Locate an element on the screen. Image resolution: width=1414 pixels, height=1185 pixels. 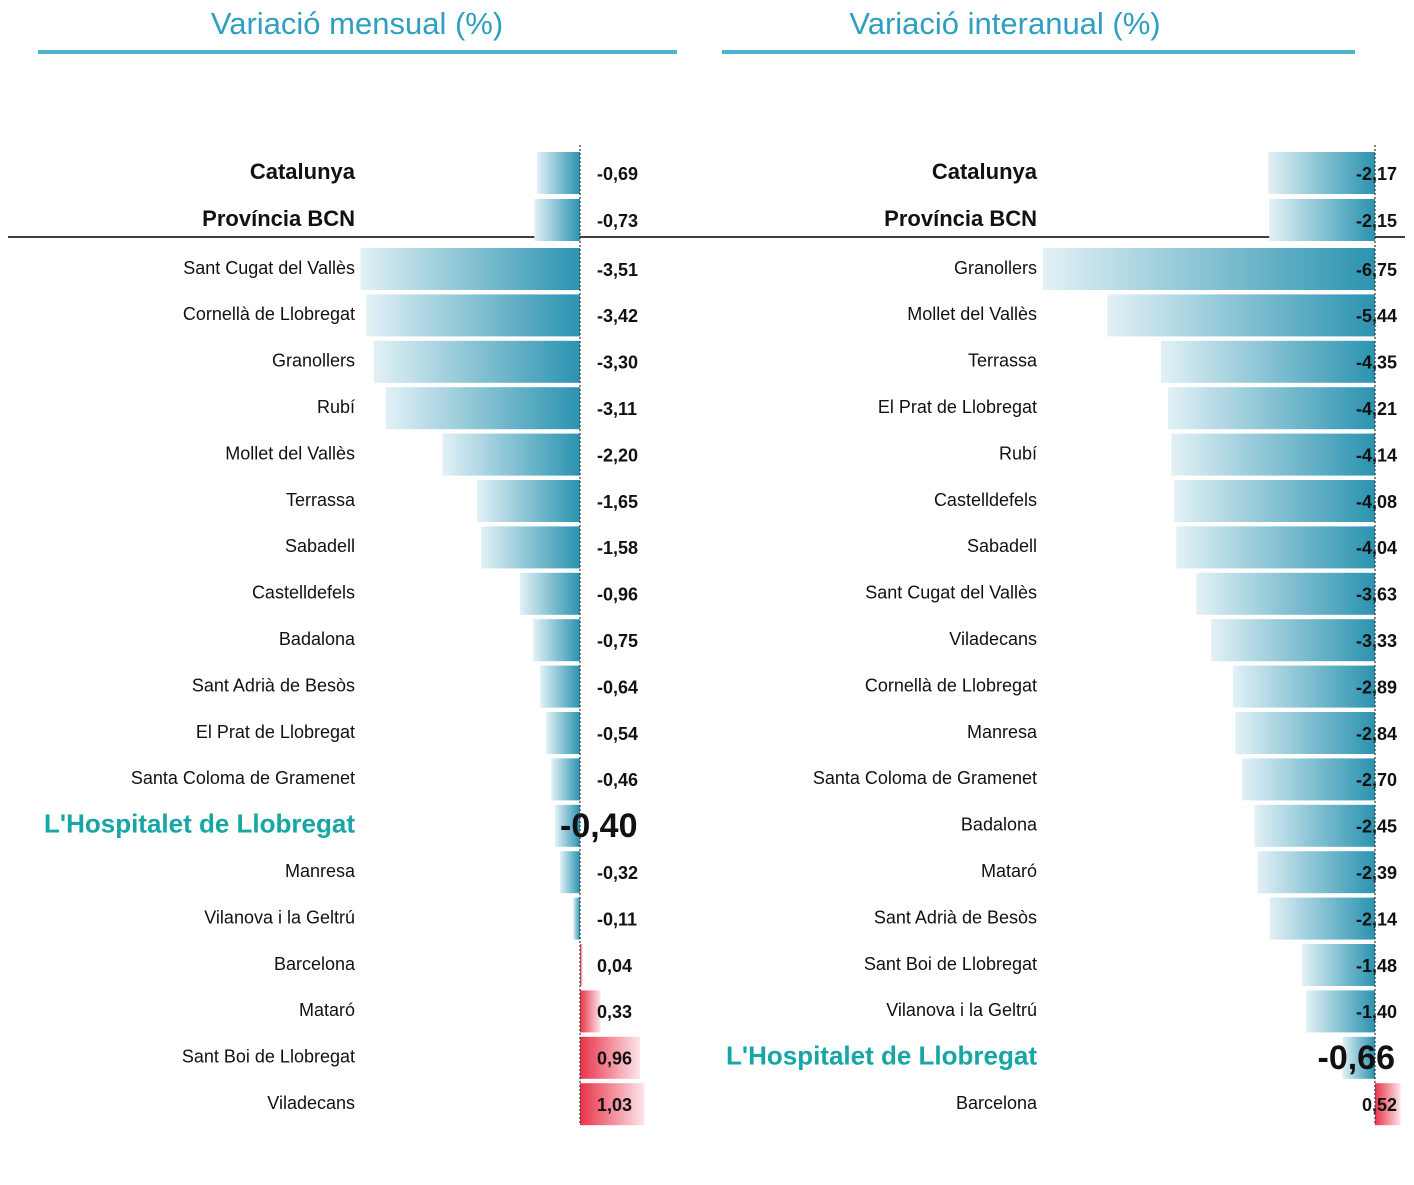
value-label: -0,54 is located at coordinates (617, 734).